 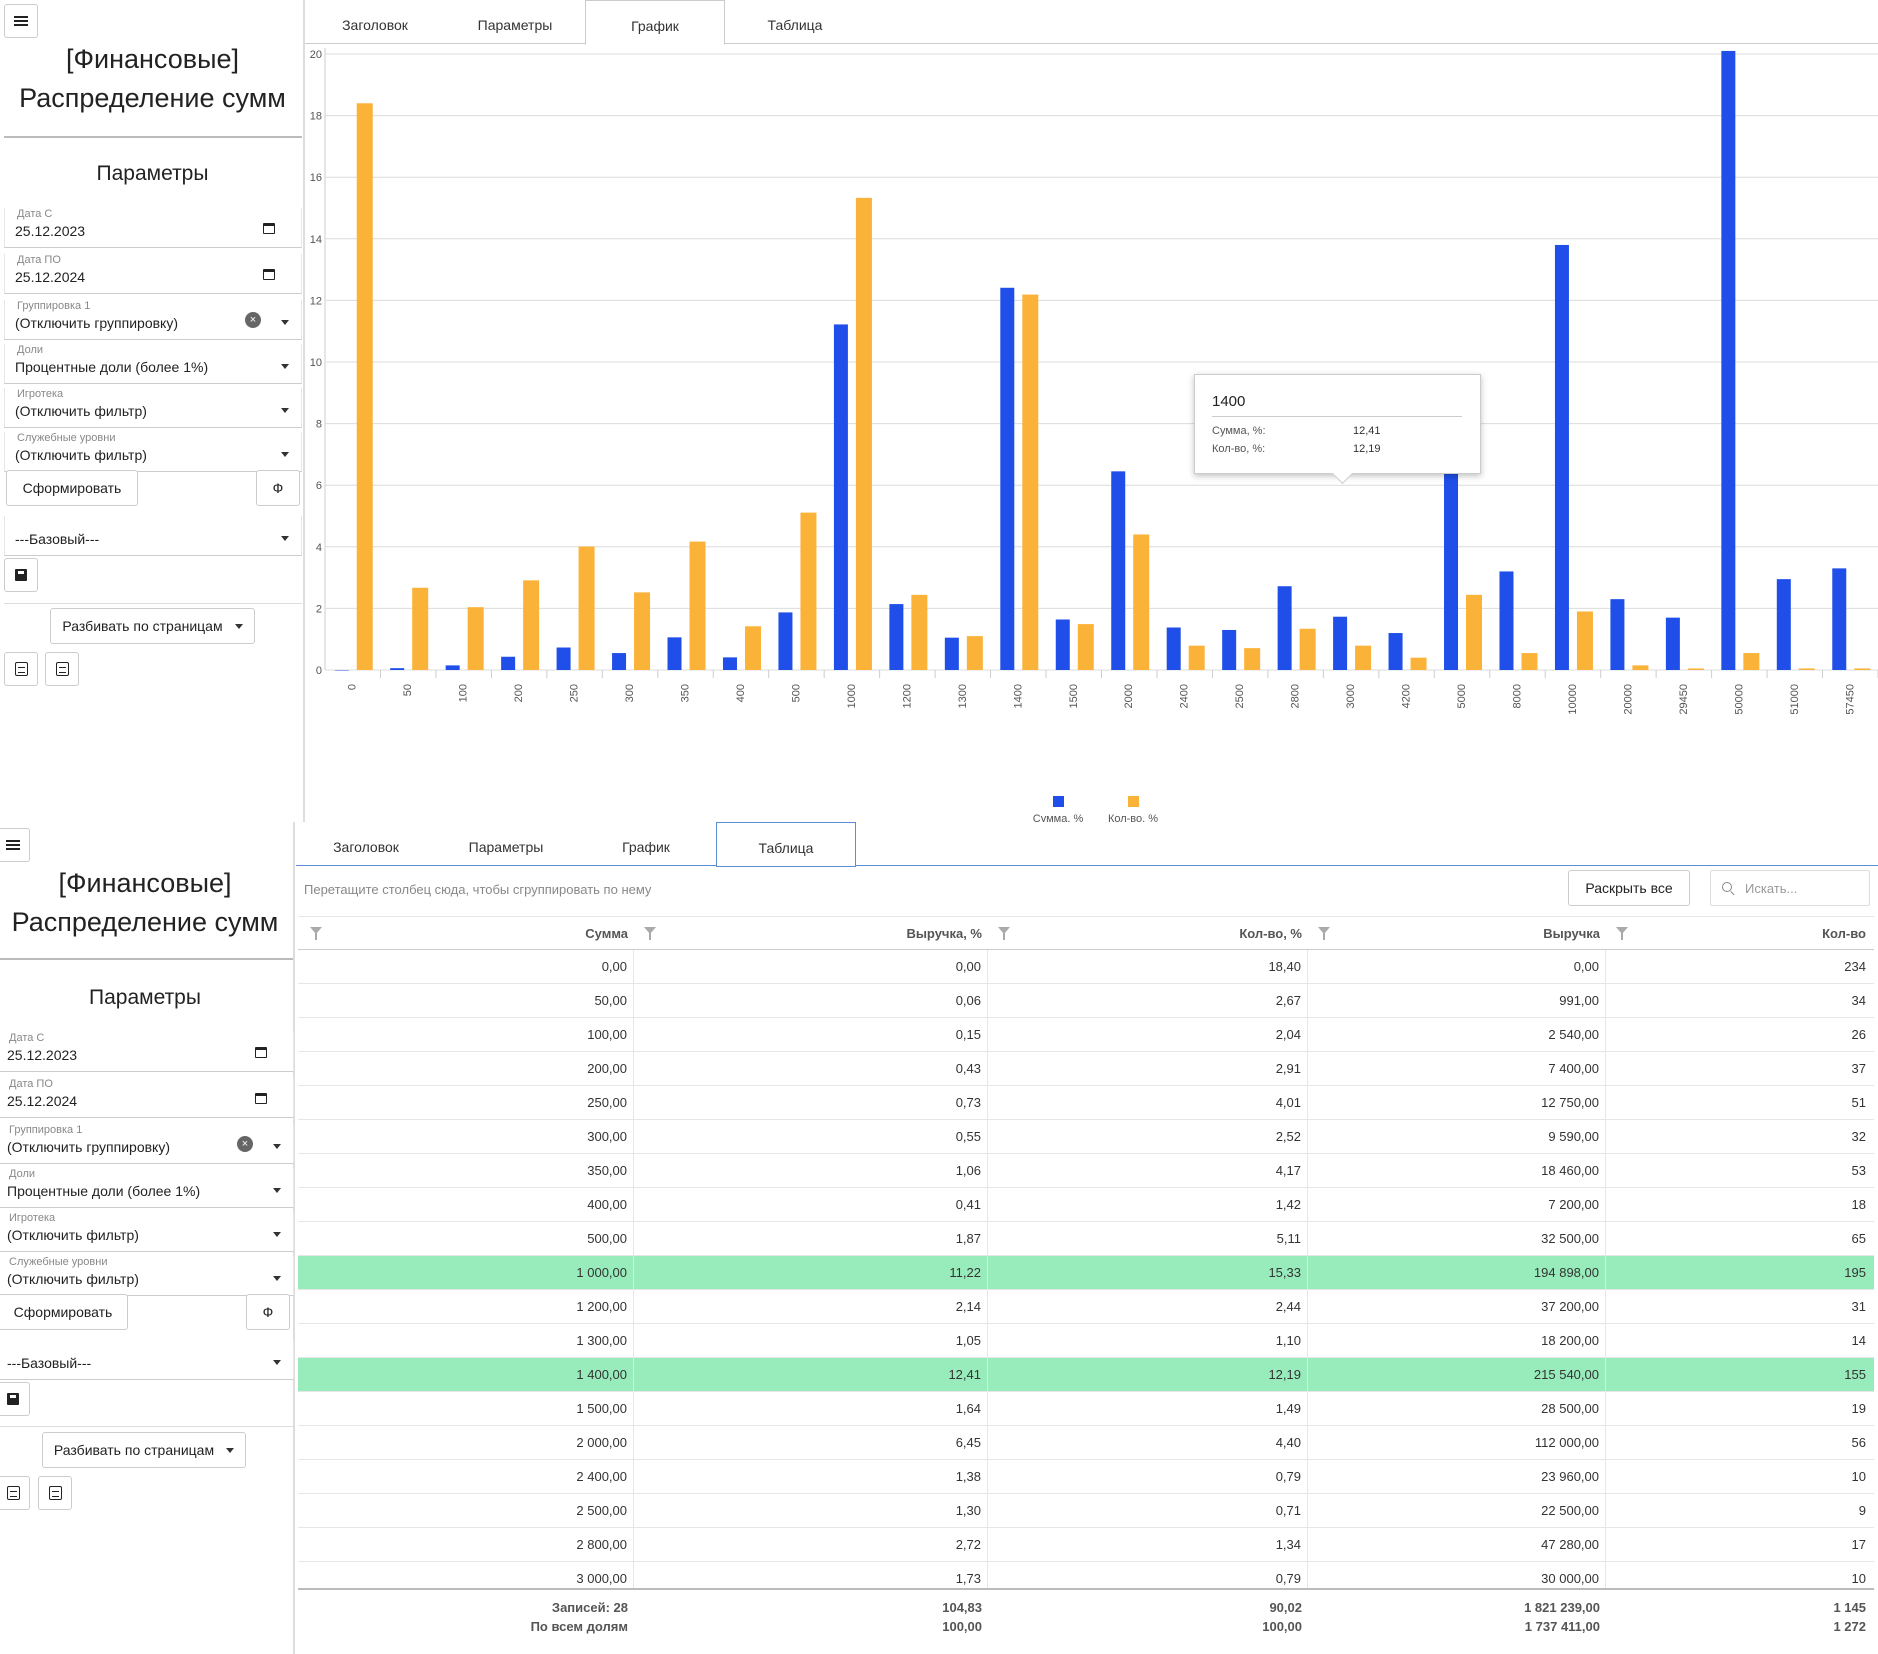 I want to click on column-header: Сумма, so click(x=606, y=933).